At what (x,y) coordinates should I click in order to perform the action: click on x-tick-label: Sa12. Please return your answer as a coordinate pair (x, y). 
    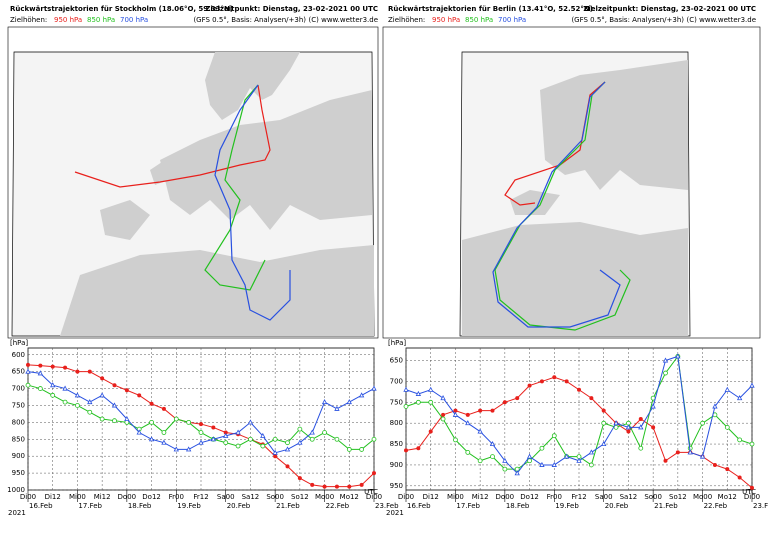
    Looking at the image, I should click on (629, 497).